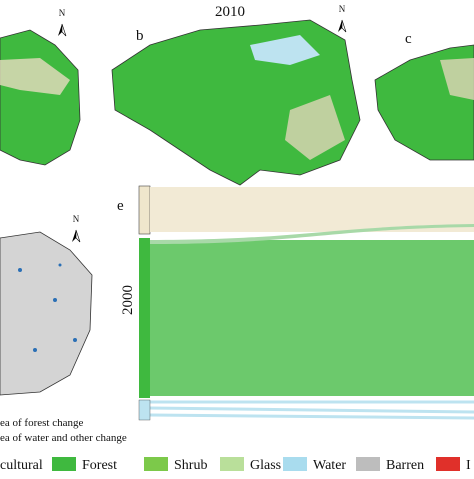 Image resolution: width=474 pixels, height=479 pixels. I want to click on panel-label: c, so click(408, 39).